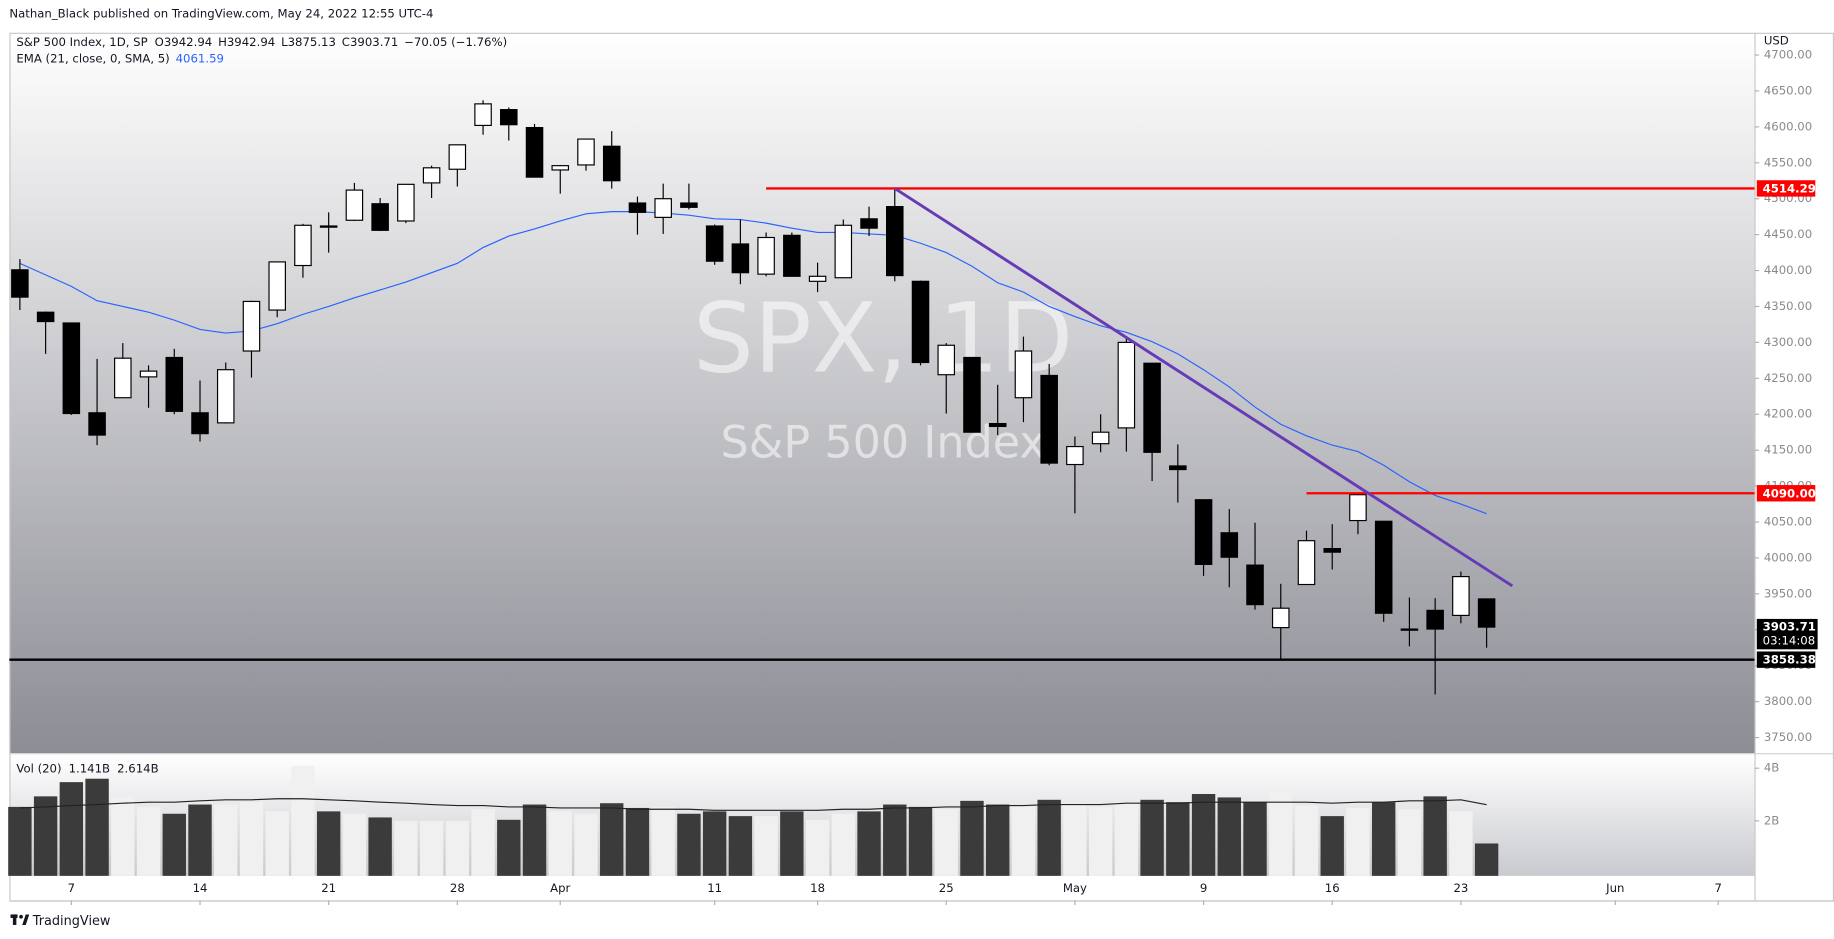 Image resolution: width=1834 pixels, height=939 pixels. What do you see at coordinates (1771, 768) in the screenshot?
I see `volume-y-tick-label: 4B` at bounding box center [1771, 768].